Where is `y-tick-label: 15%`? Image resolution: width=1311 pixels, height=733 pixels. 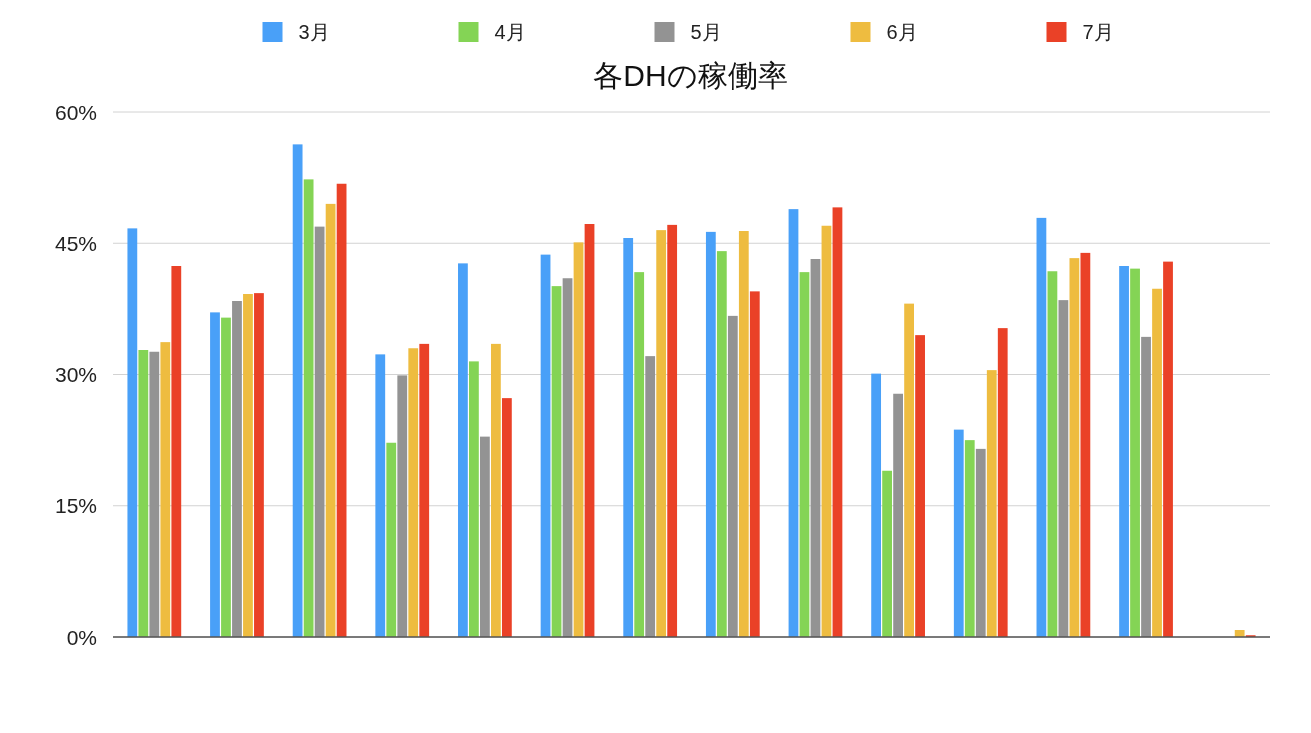
y-tick-label: 15% is located at coordinates (75, 506).